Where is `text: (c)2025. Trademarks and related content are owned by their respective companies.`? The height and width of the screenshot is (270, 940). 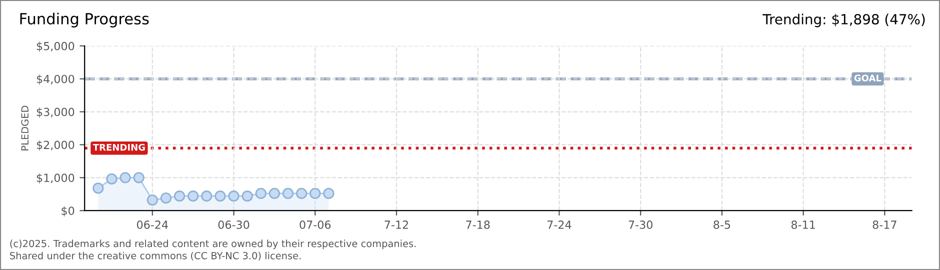
text: (c)2025. Trademarks and related content are owned by their respective companies. is located at coordinates (213, 245).